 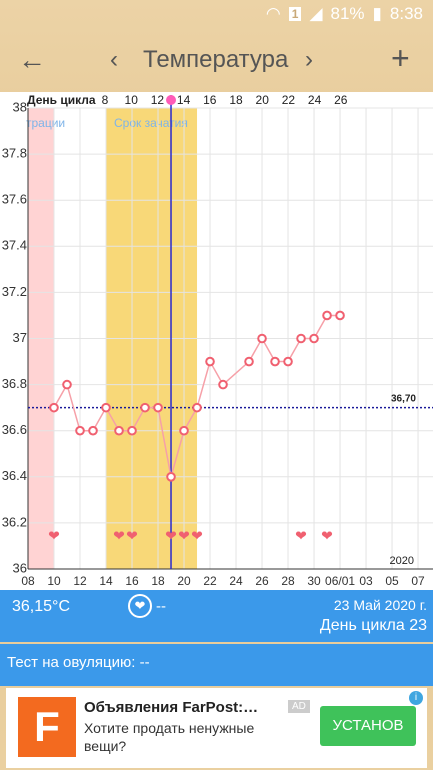 What do you see at coordinates (210, 581) in the screenshot?
I see `x-tick-label: 22` at bounding box center [210, 581].